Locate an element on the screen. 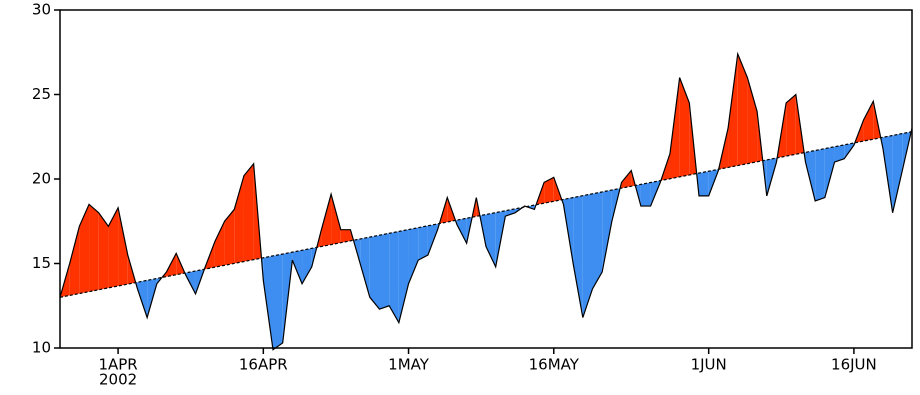 This screenshot has height=395, width=920. y-tick-label: 25 is located at coordinates (41, 94).